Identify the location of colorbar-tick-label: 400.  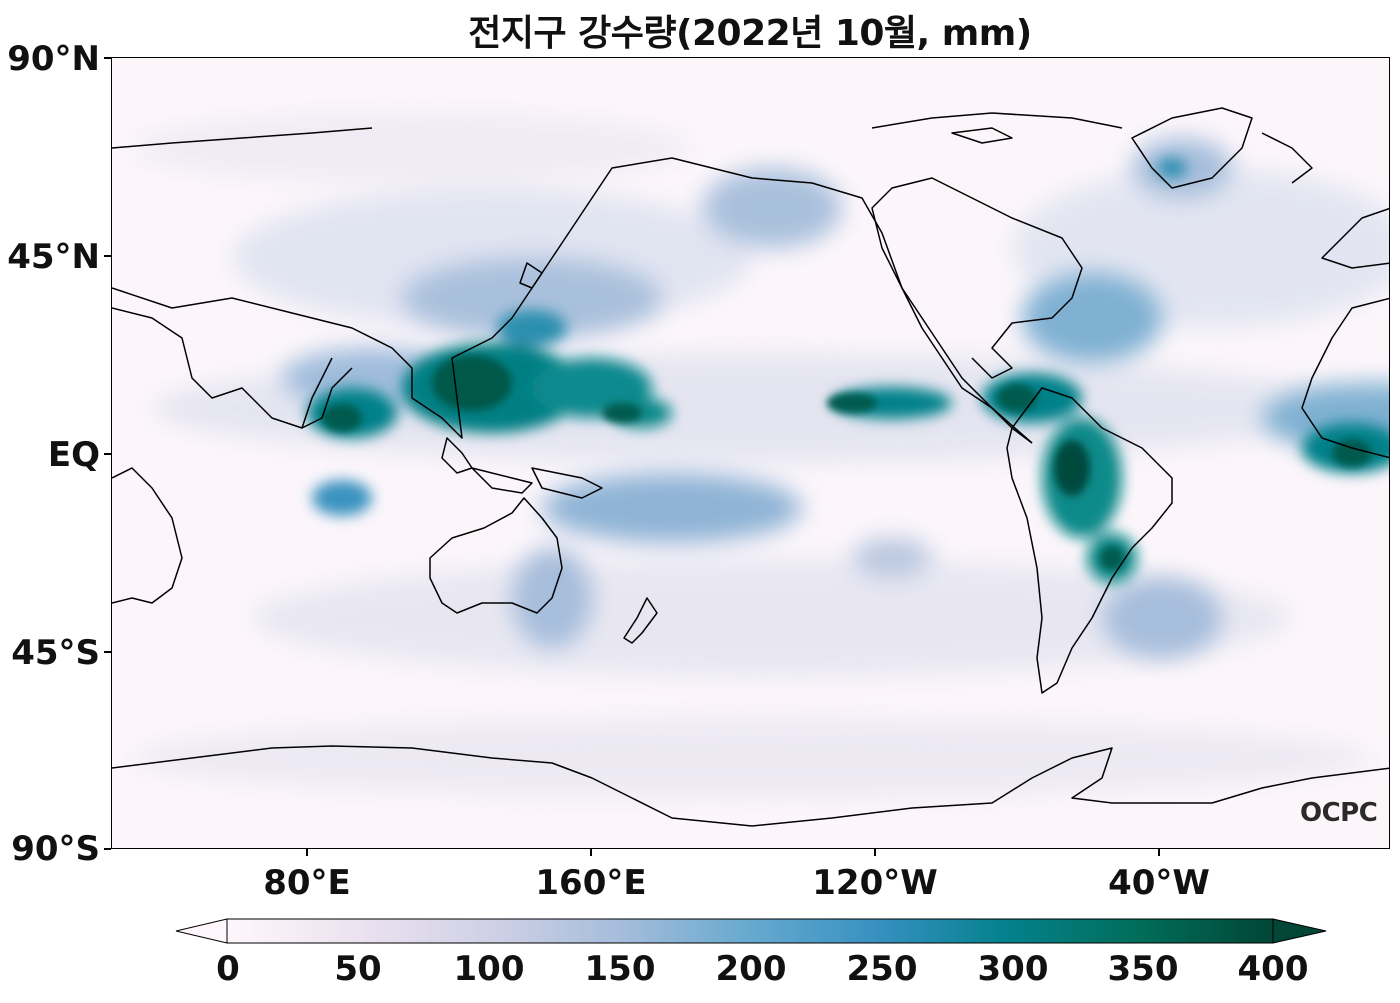
(1273, 969).